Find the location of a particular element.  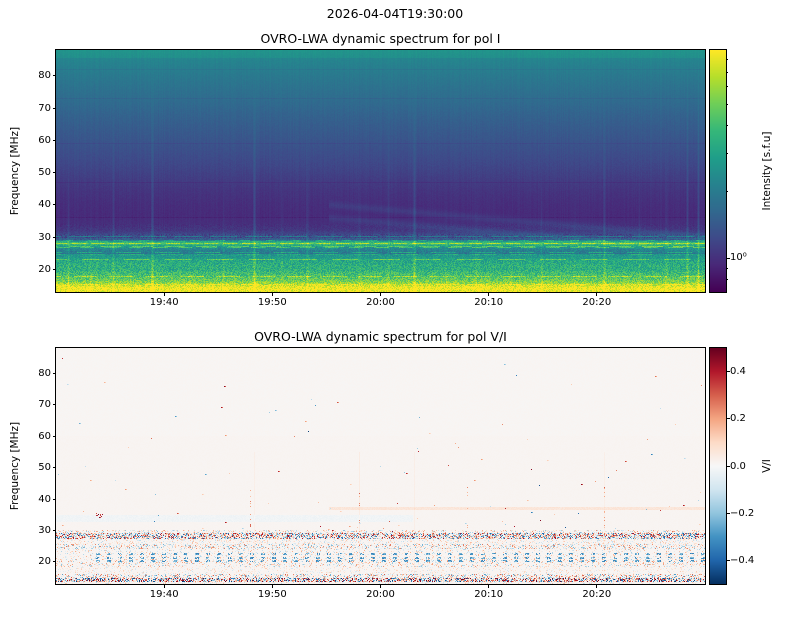

colorbar-tick-label: 0.2 is located at coordinates (738, 419).